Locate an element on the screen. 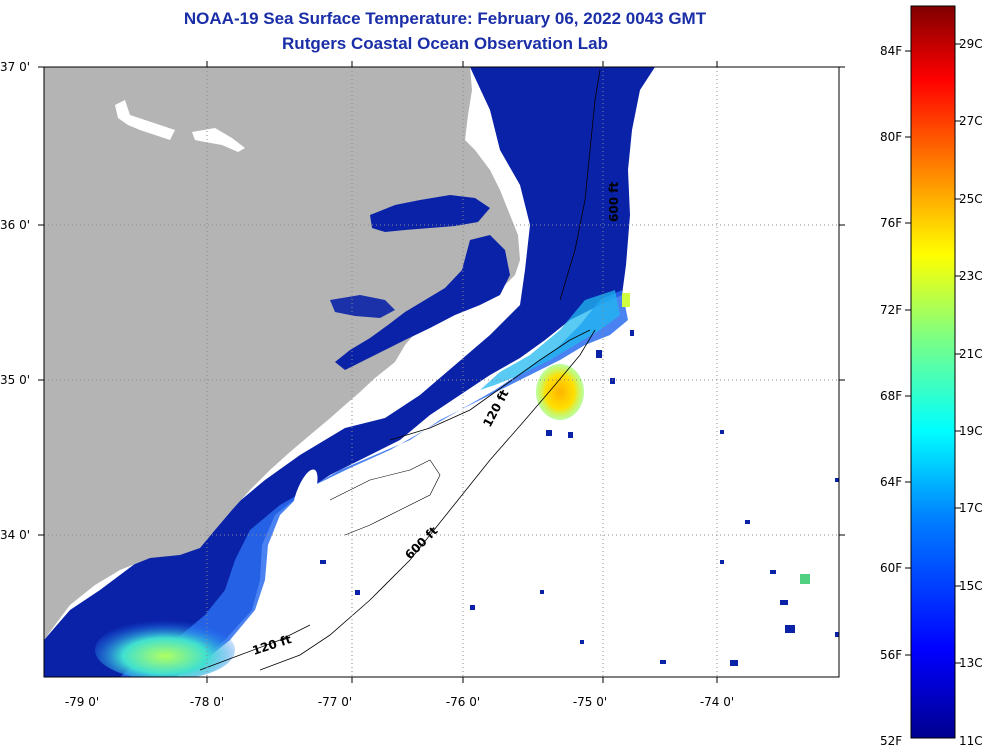 The image size is (992, 754). lat-label-37: 37 0' is located at coordinates (15, 67).